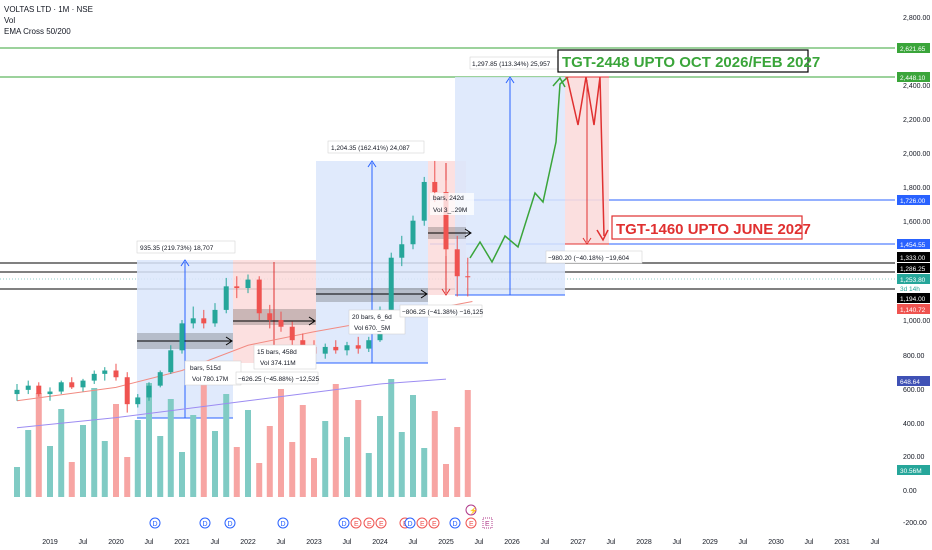 This screenshot has height=550, width=932. What do you see at coordinates (691, 62) in the screenshot?
I see `target-green-label: TGT-2448 UPTO OCT 2026/FEB 2027` at bounding box center [691, 62].